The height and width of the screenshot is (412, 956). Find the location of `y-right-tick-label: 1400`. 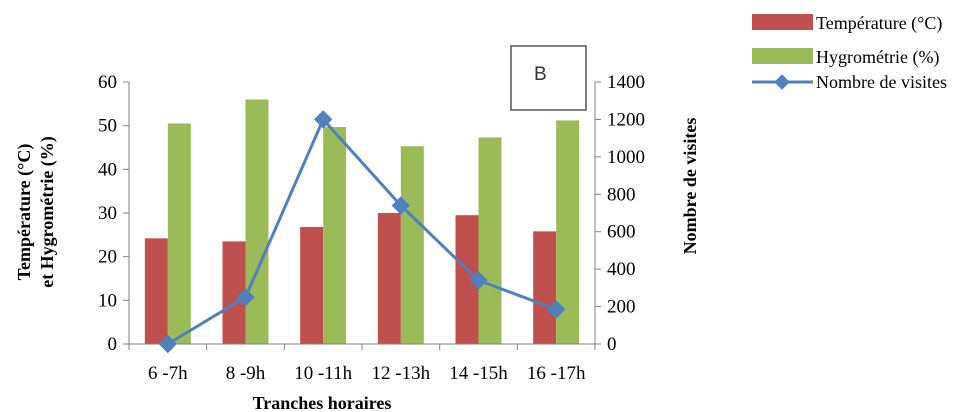

y-right-tick-label: 1400 is located at coordinates (626, 82).